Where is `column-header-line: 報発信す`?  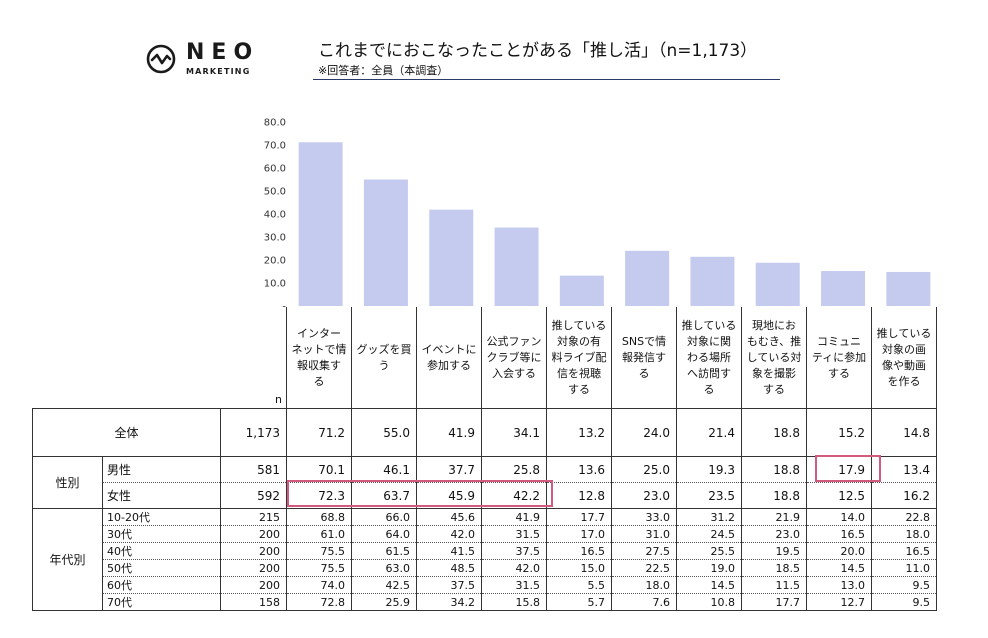 column-header-line: 報発信す is located at coordinates (644, 357).